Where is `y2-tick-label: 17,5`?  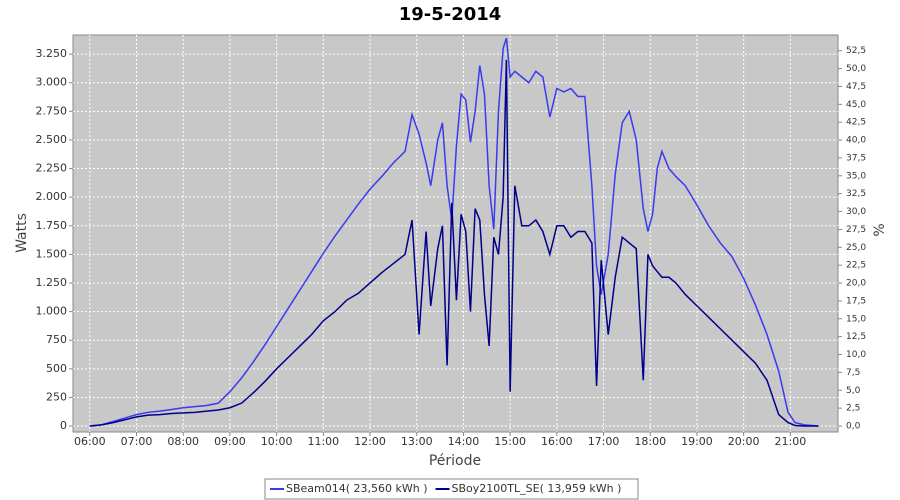 y2-tick-label: 17,5 is located at coordinates (856, 301).